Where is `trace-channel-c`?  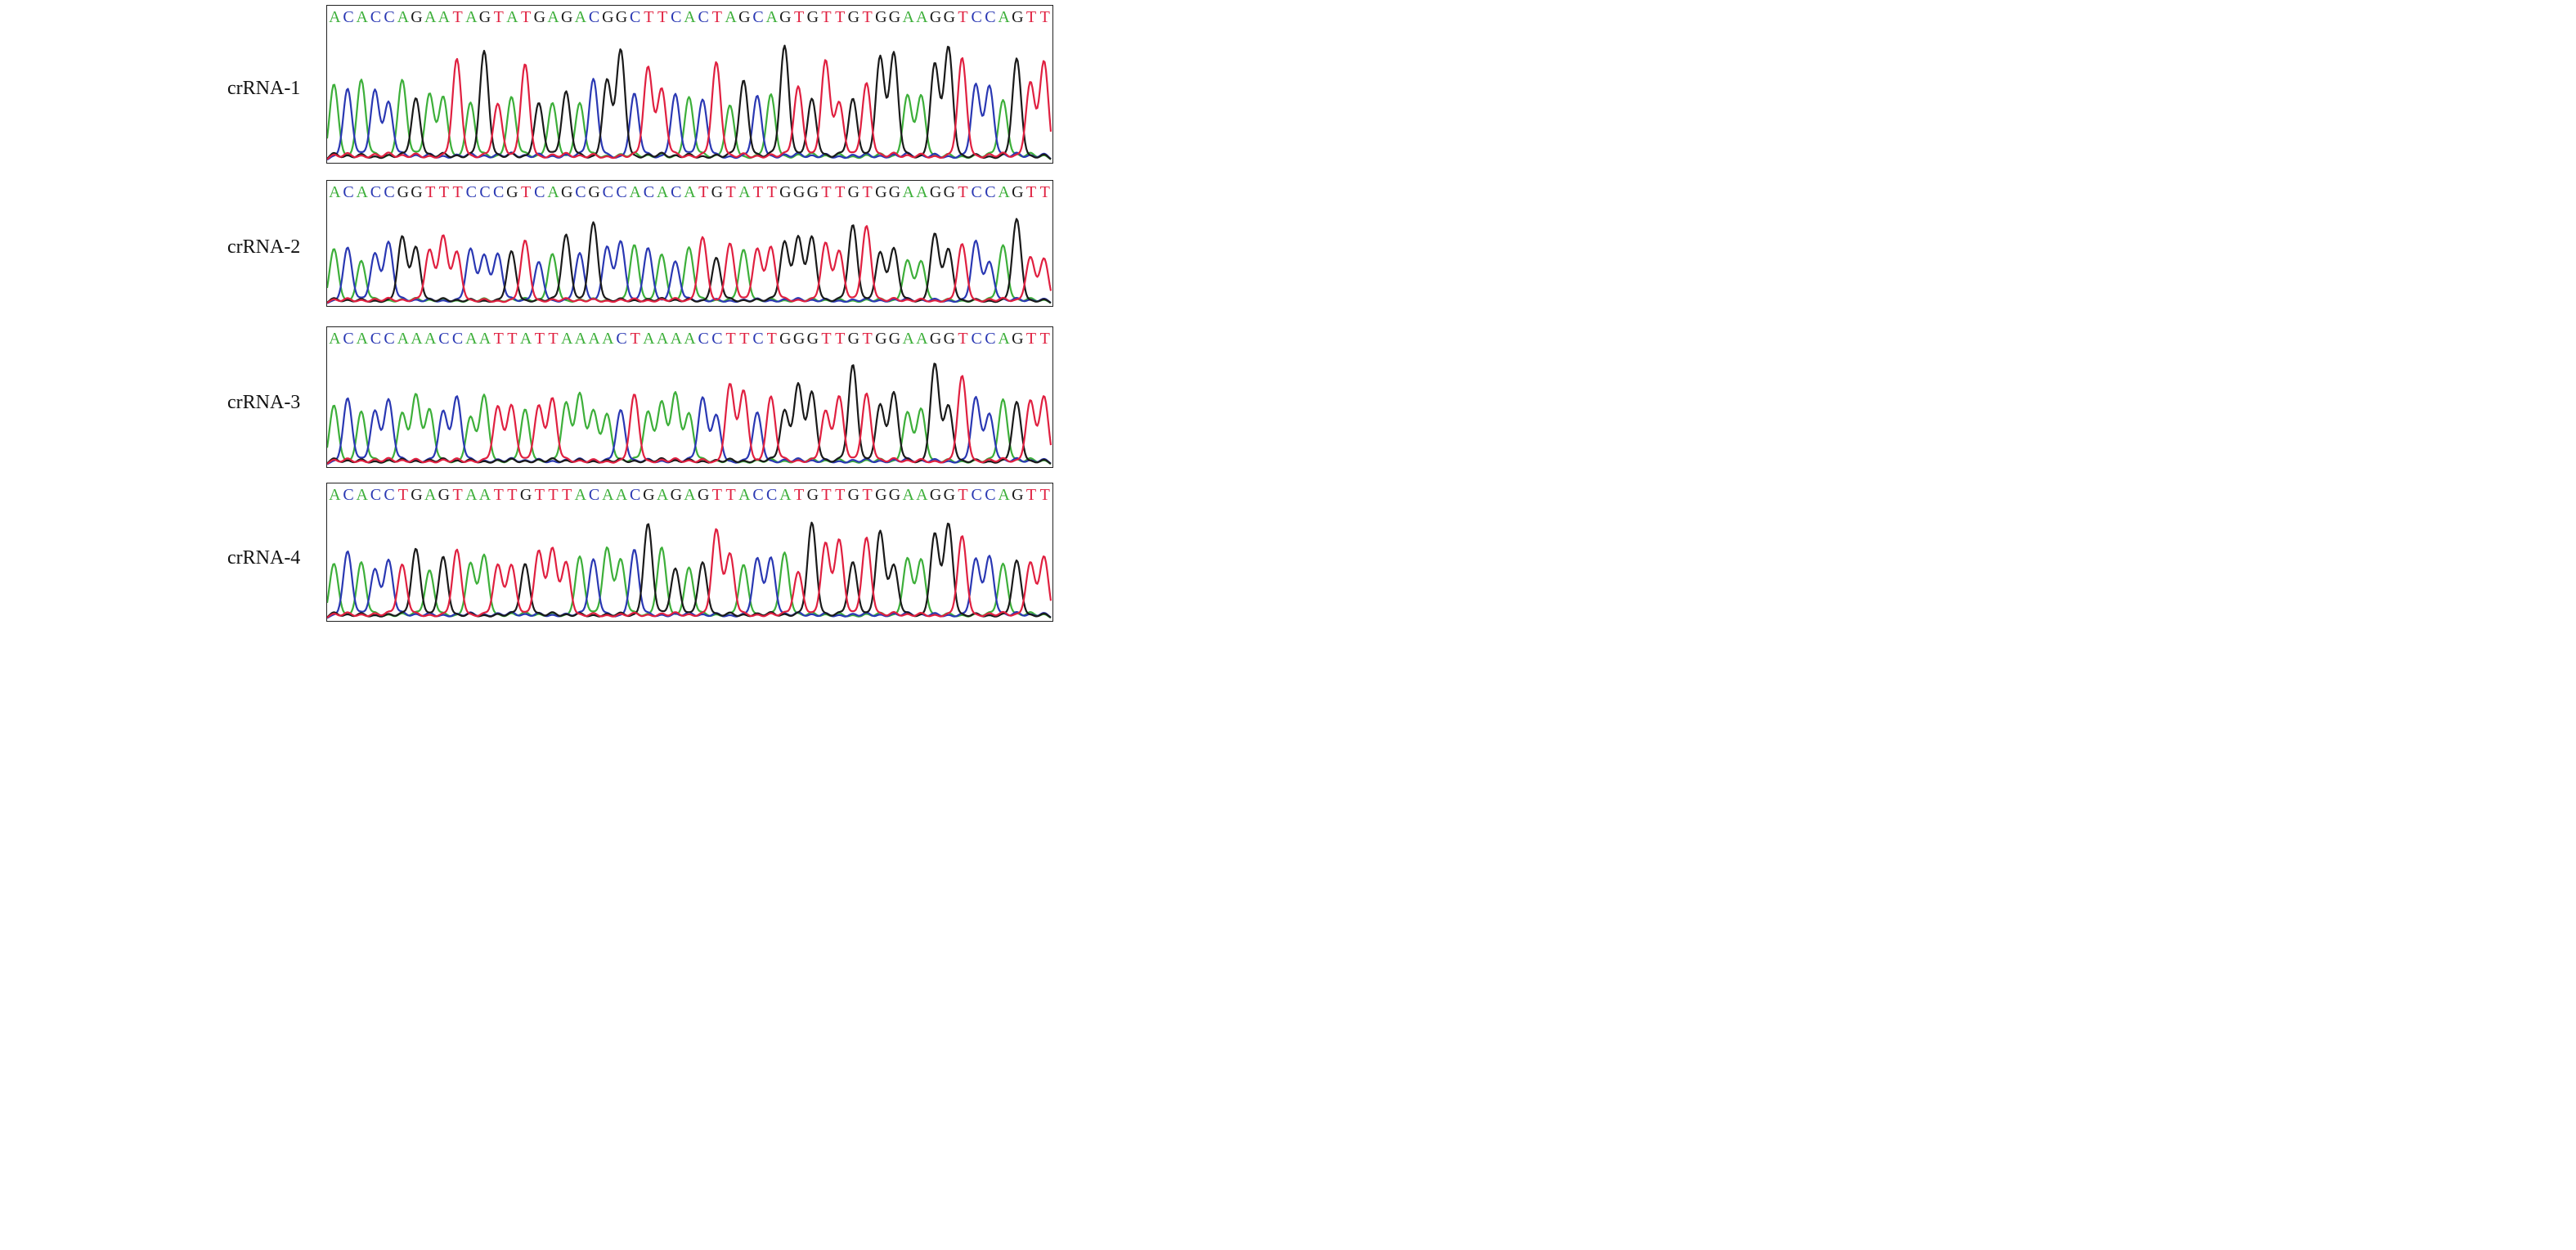 trace-channel-c is located at coordinates (689, 119).